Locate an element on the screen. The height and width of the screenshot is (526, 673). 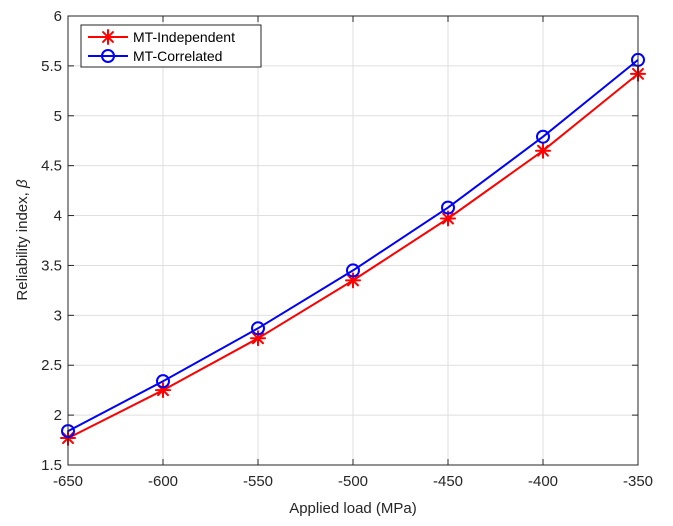
x-tick-label: -550 is located at coordinates (258, 481).